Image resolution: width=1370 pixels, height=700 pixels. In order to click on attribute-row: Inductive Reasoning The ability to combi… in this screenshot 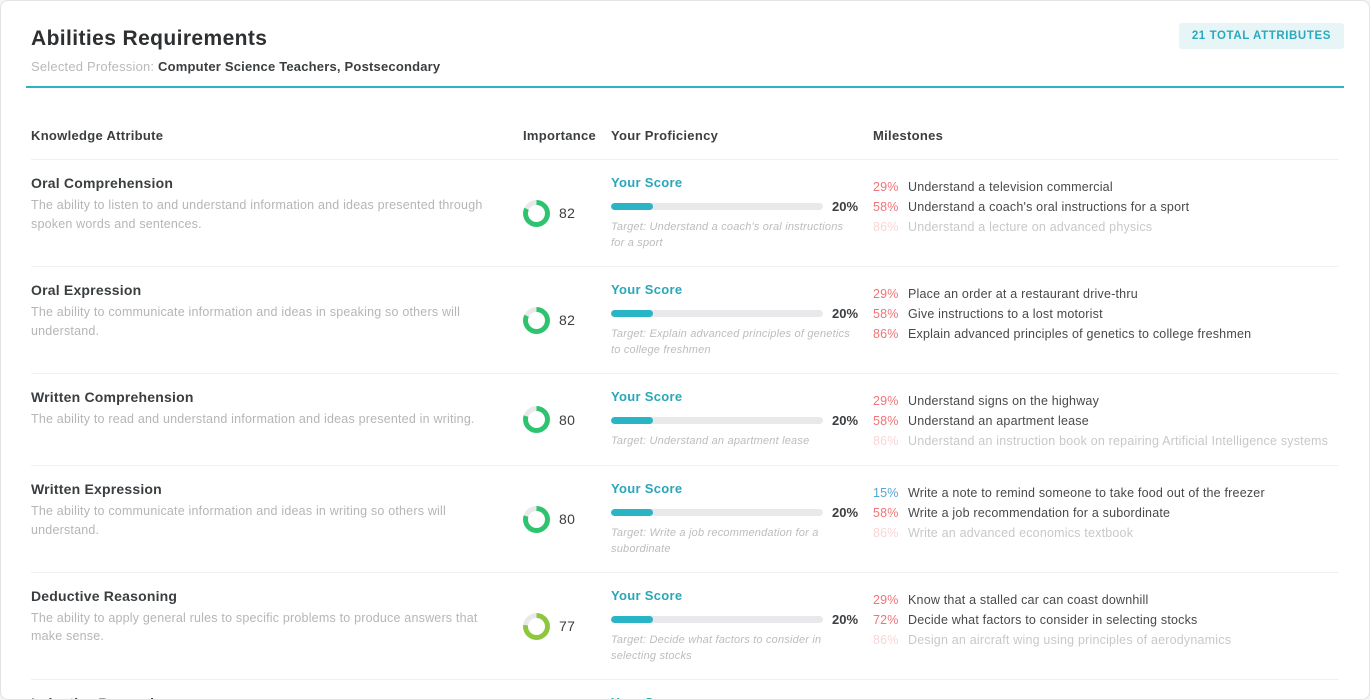, I will do `click(685, 690)`.